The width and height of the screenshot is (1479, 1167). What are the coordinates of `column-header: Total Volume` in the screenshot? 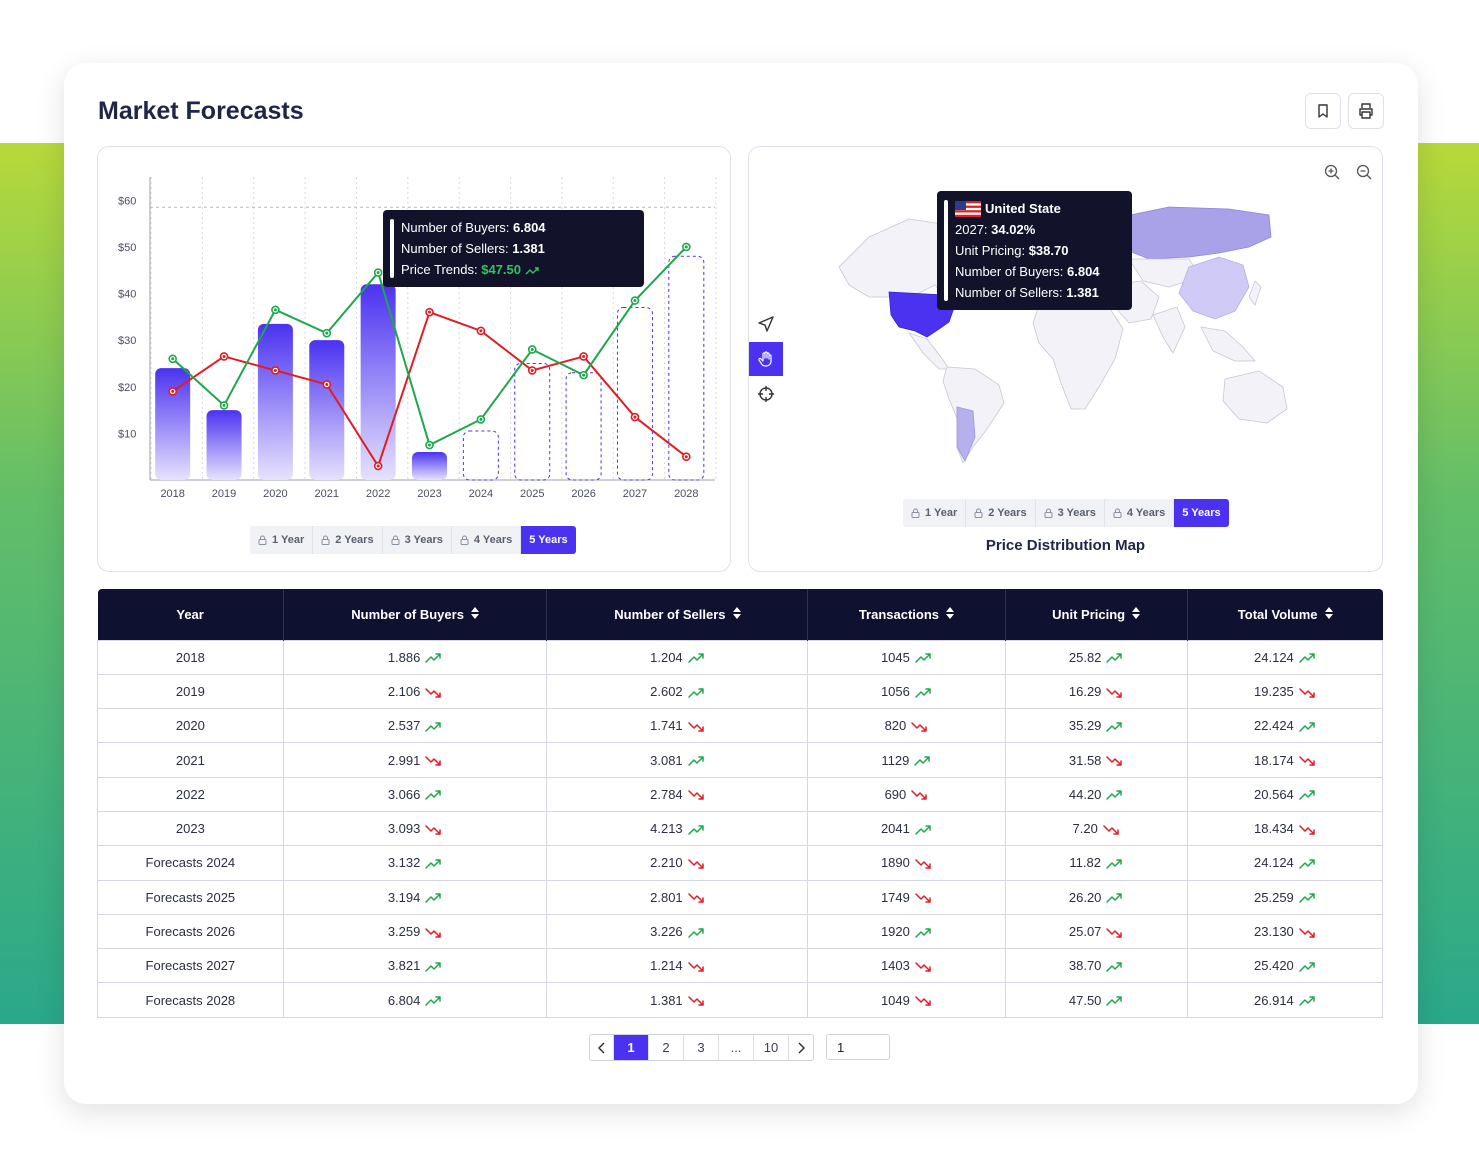 It's located at (1284, 614).